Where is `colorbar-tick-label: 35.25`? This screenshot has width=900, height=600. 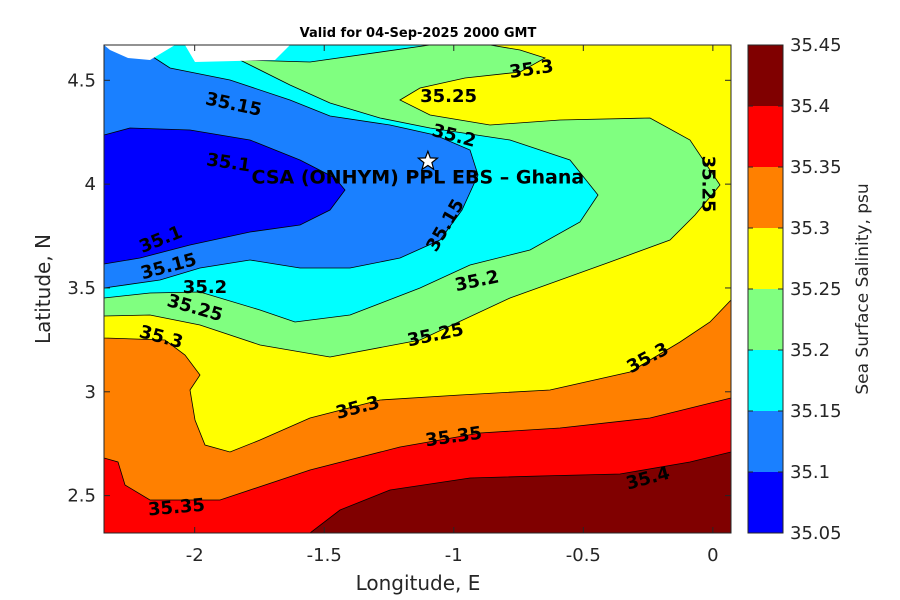 colorbar-tick-label: 35.25 is located at coordinates (816, 289).